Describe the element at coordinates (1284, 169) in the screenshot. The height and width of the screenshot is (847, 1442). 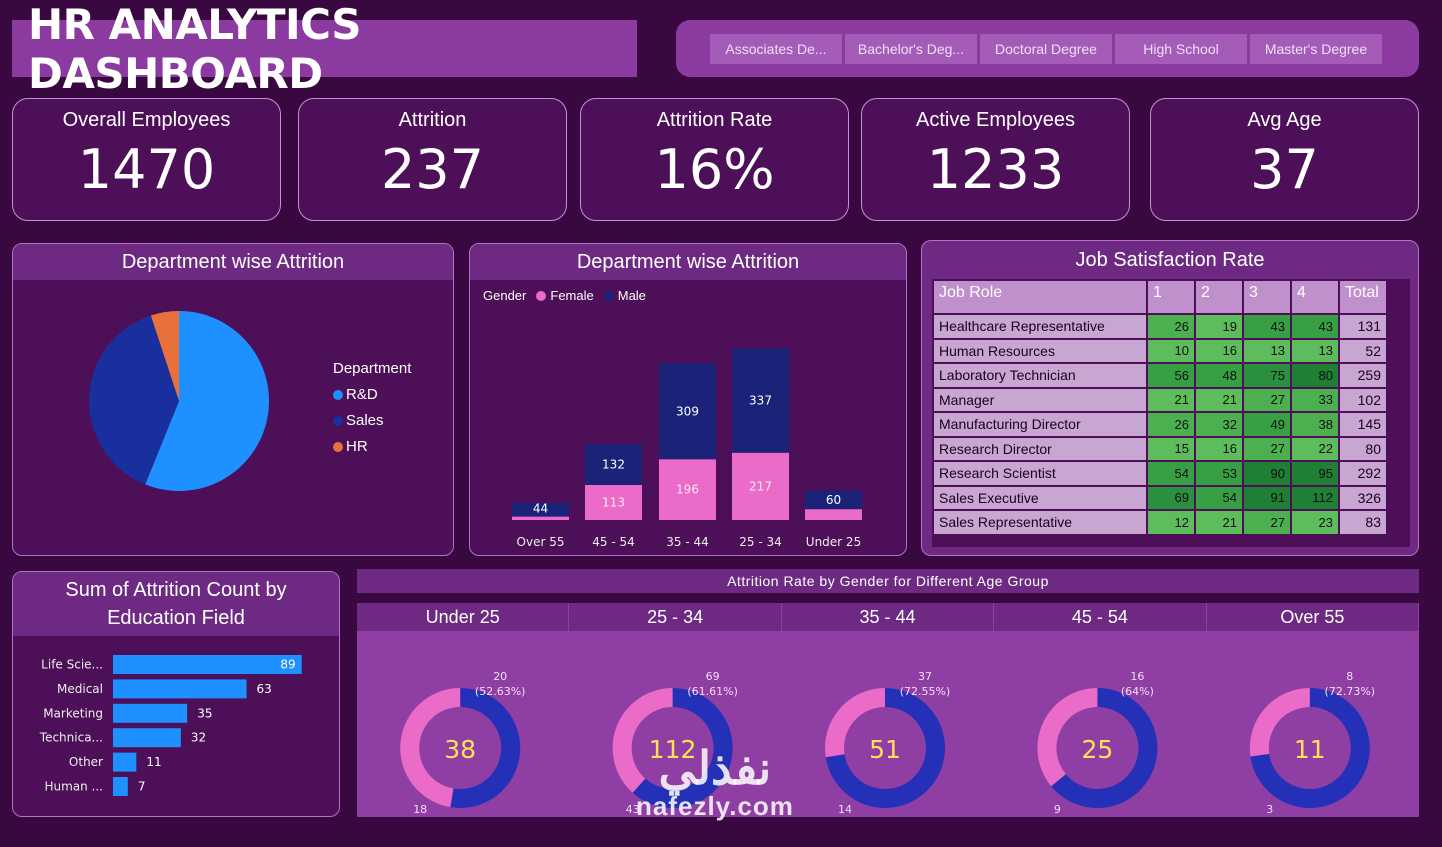
I see `kpi-value: 37` at that location.